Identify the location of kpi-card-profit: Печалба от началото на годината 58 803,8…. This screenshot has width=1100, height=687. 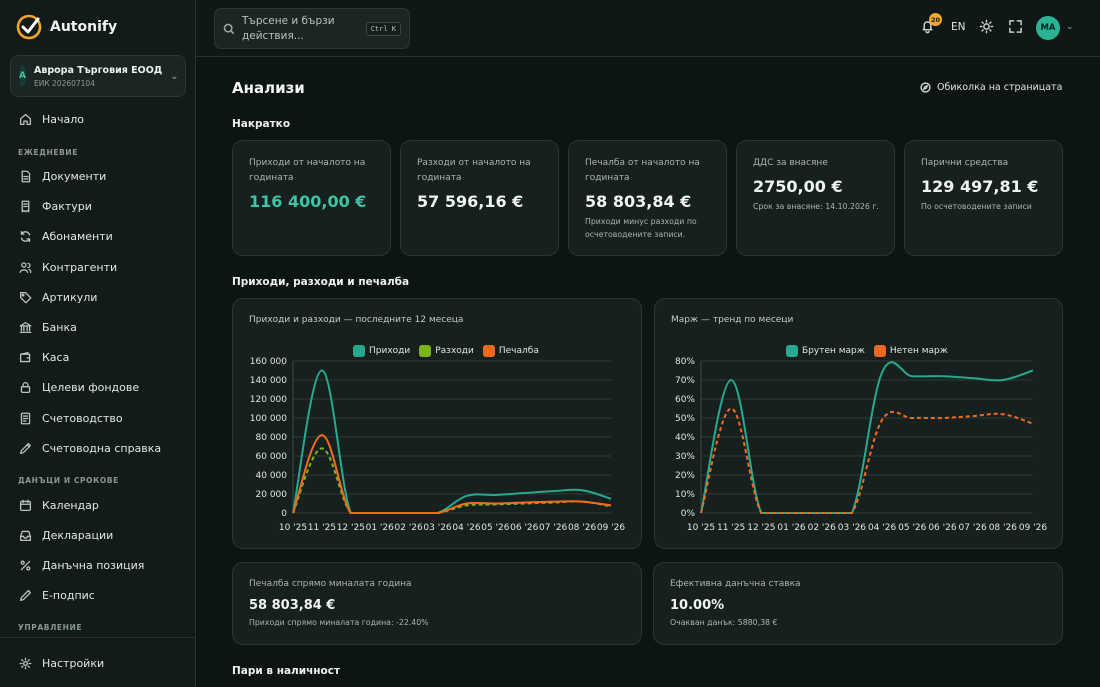
(647, 198).